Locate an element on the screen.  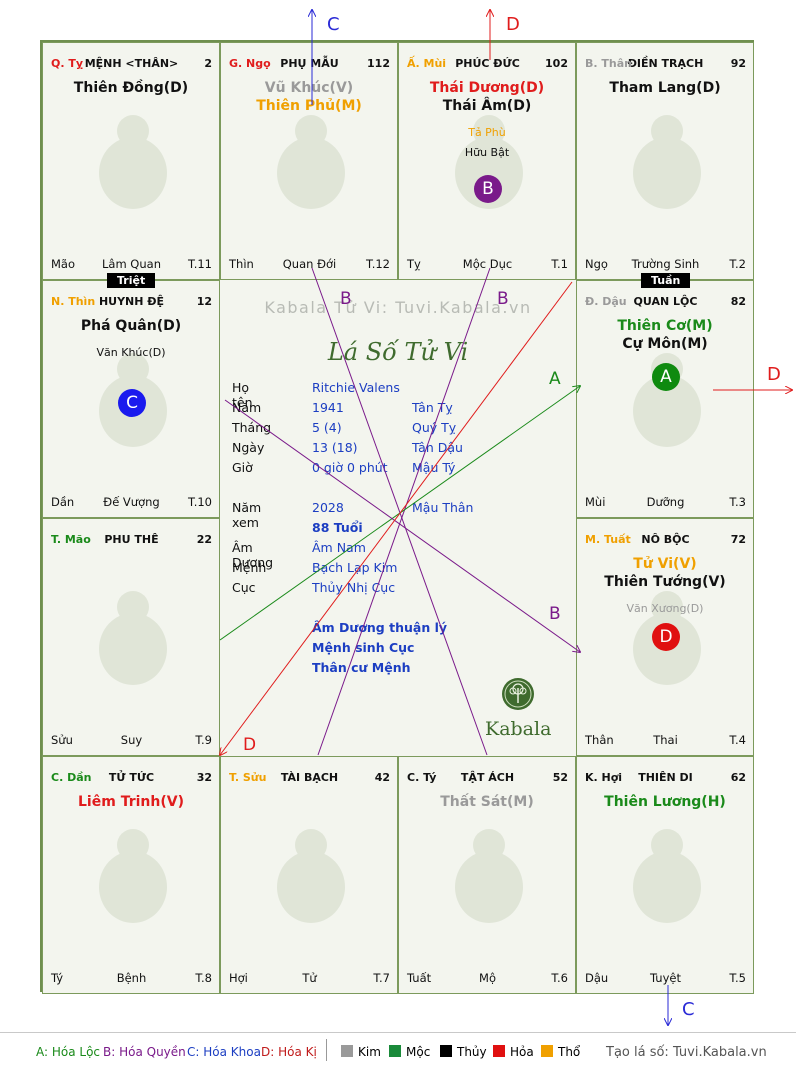
palace-can-chi: N. Thìn is located at coordinates (73, 301).